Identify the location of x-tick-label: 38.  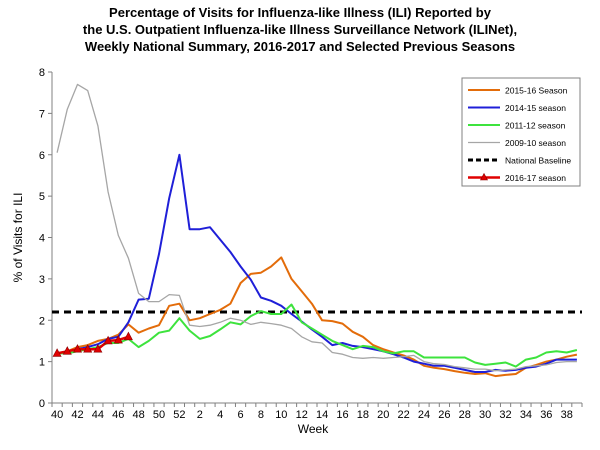
(567, 415).